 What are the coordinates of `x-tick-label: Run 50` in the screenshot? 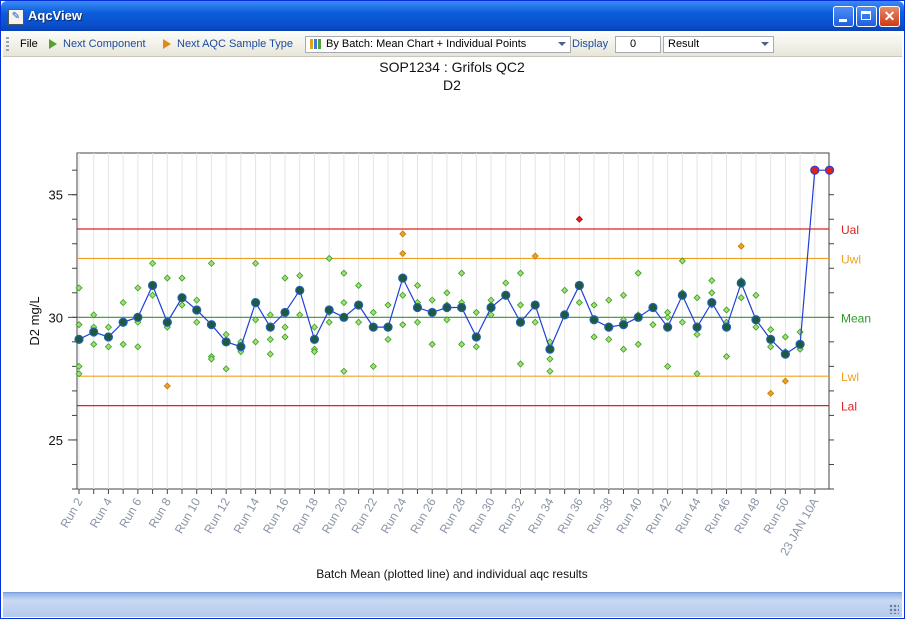 It's located at (777, 515).